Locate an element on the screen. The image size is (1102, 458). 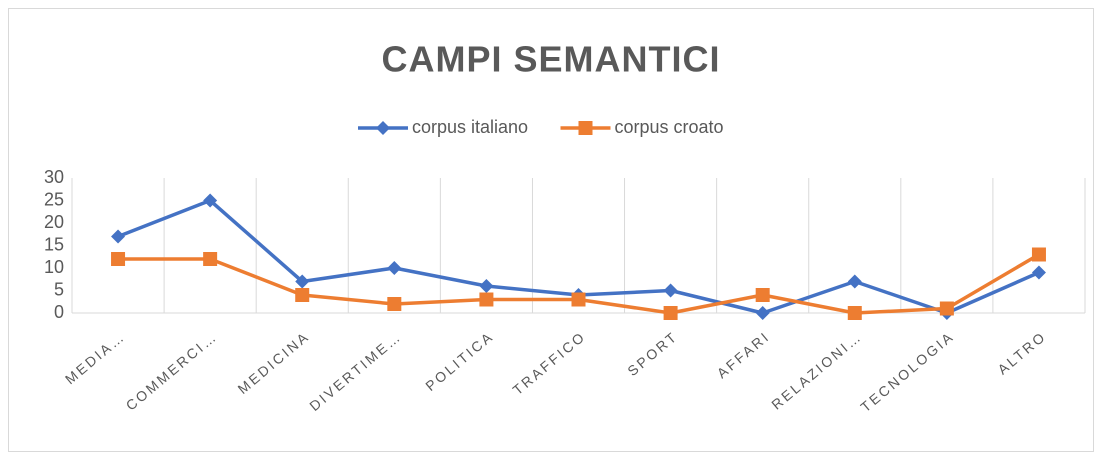
y-tick-label: 20 is located at coordinates (54, 222).